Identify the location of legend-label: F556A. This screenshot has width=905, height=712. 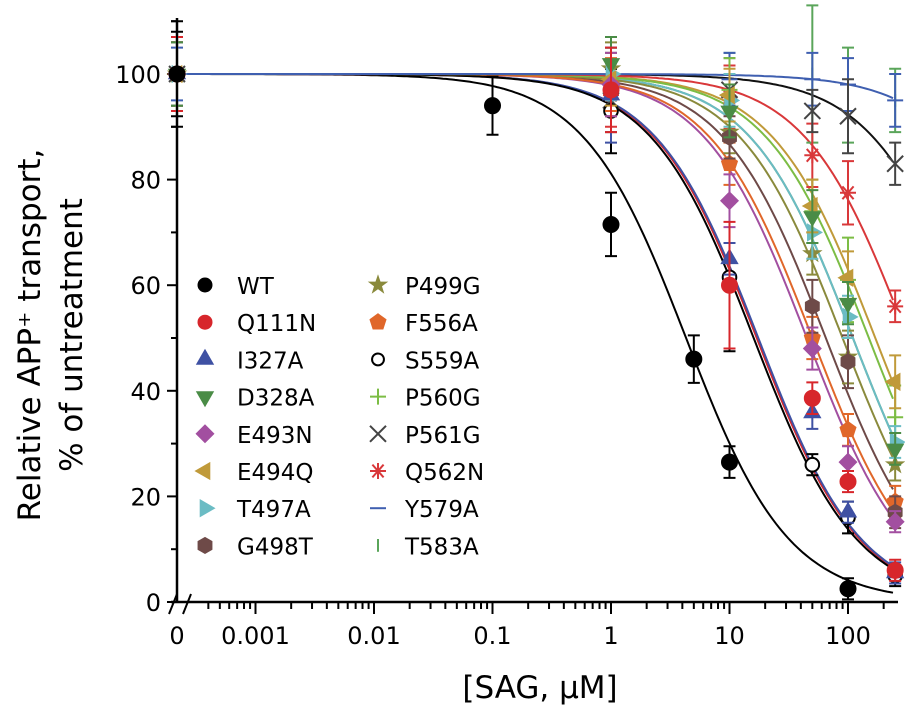
(441, 324).